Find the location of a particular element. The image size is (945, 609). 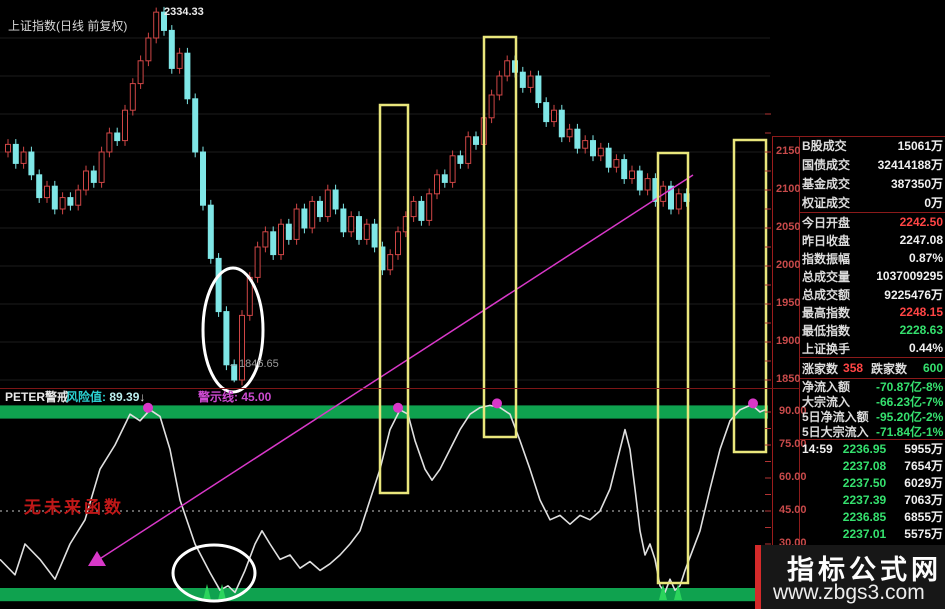

row-value: 32414188万 is located at coordinates (910, 165).